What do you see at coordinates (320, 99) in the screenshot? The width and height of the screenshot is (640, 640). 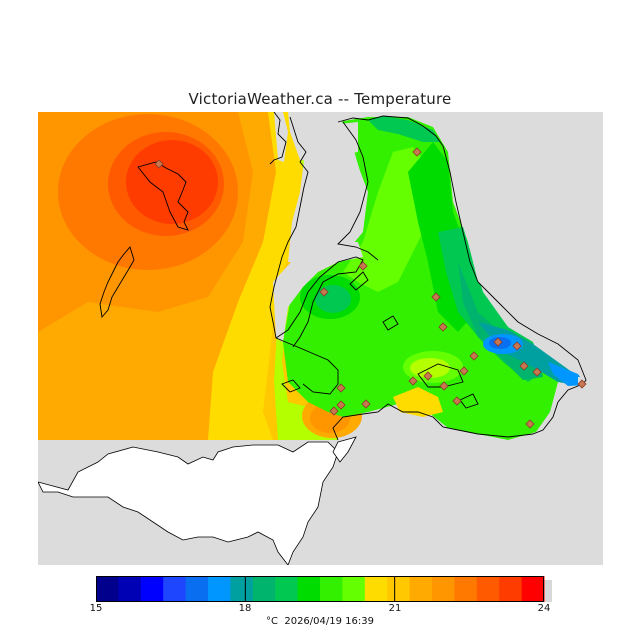 I see `map-title: VictoriaWeather.ca -- Temperature` at bounding box center [320, 99].